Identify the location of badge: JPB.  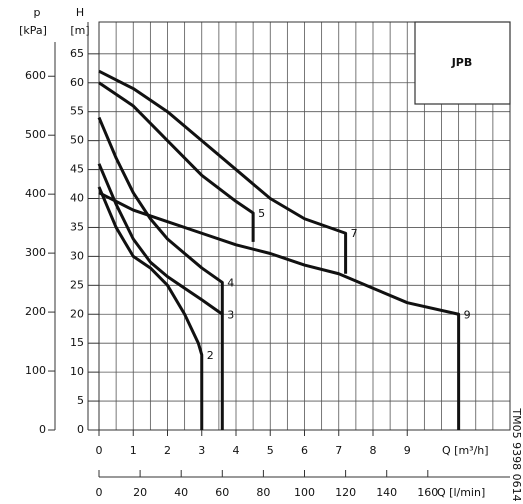
(462, 62).